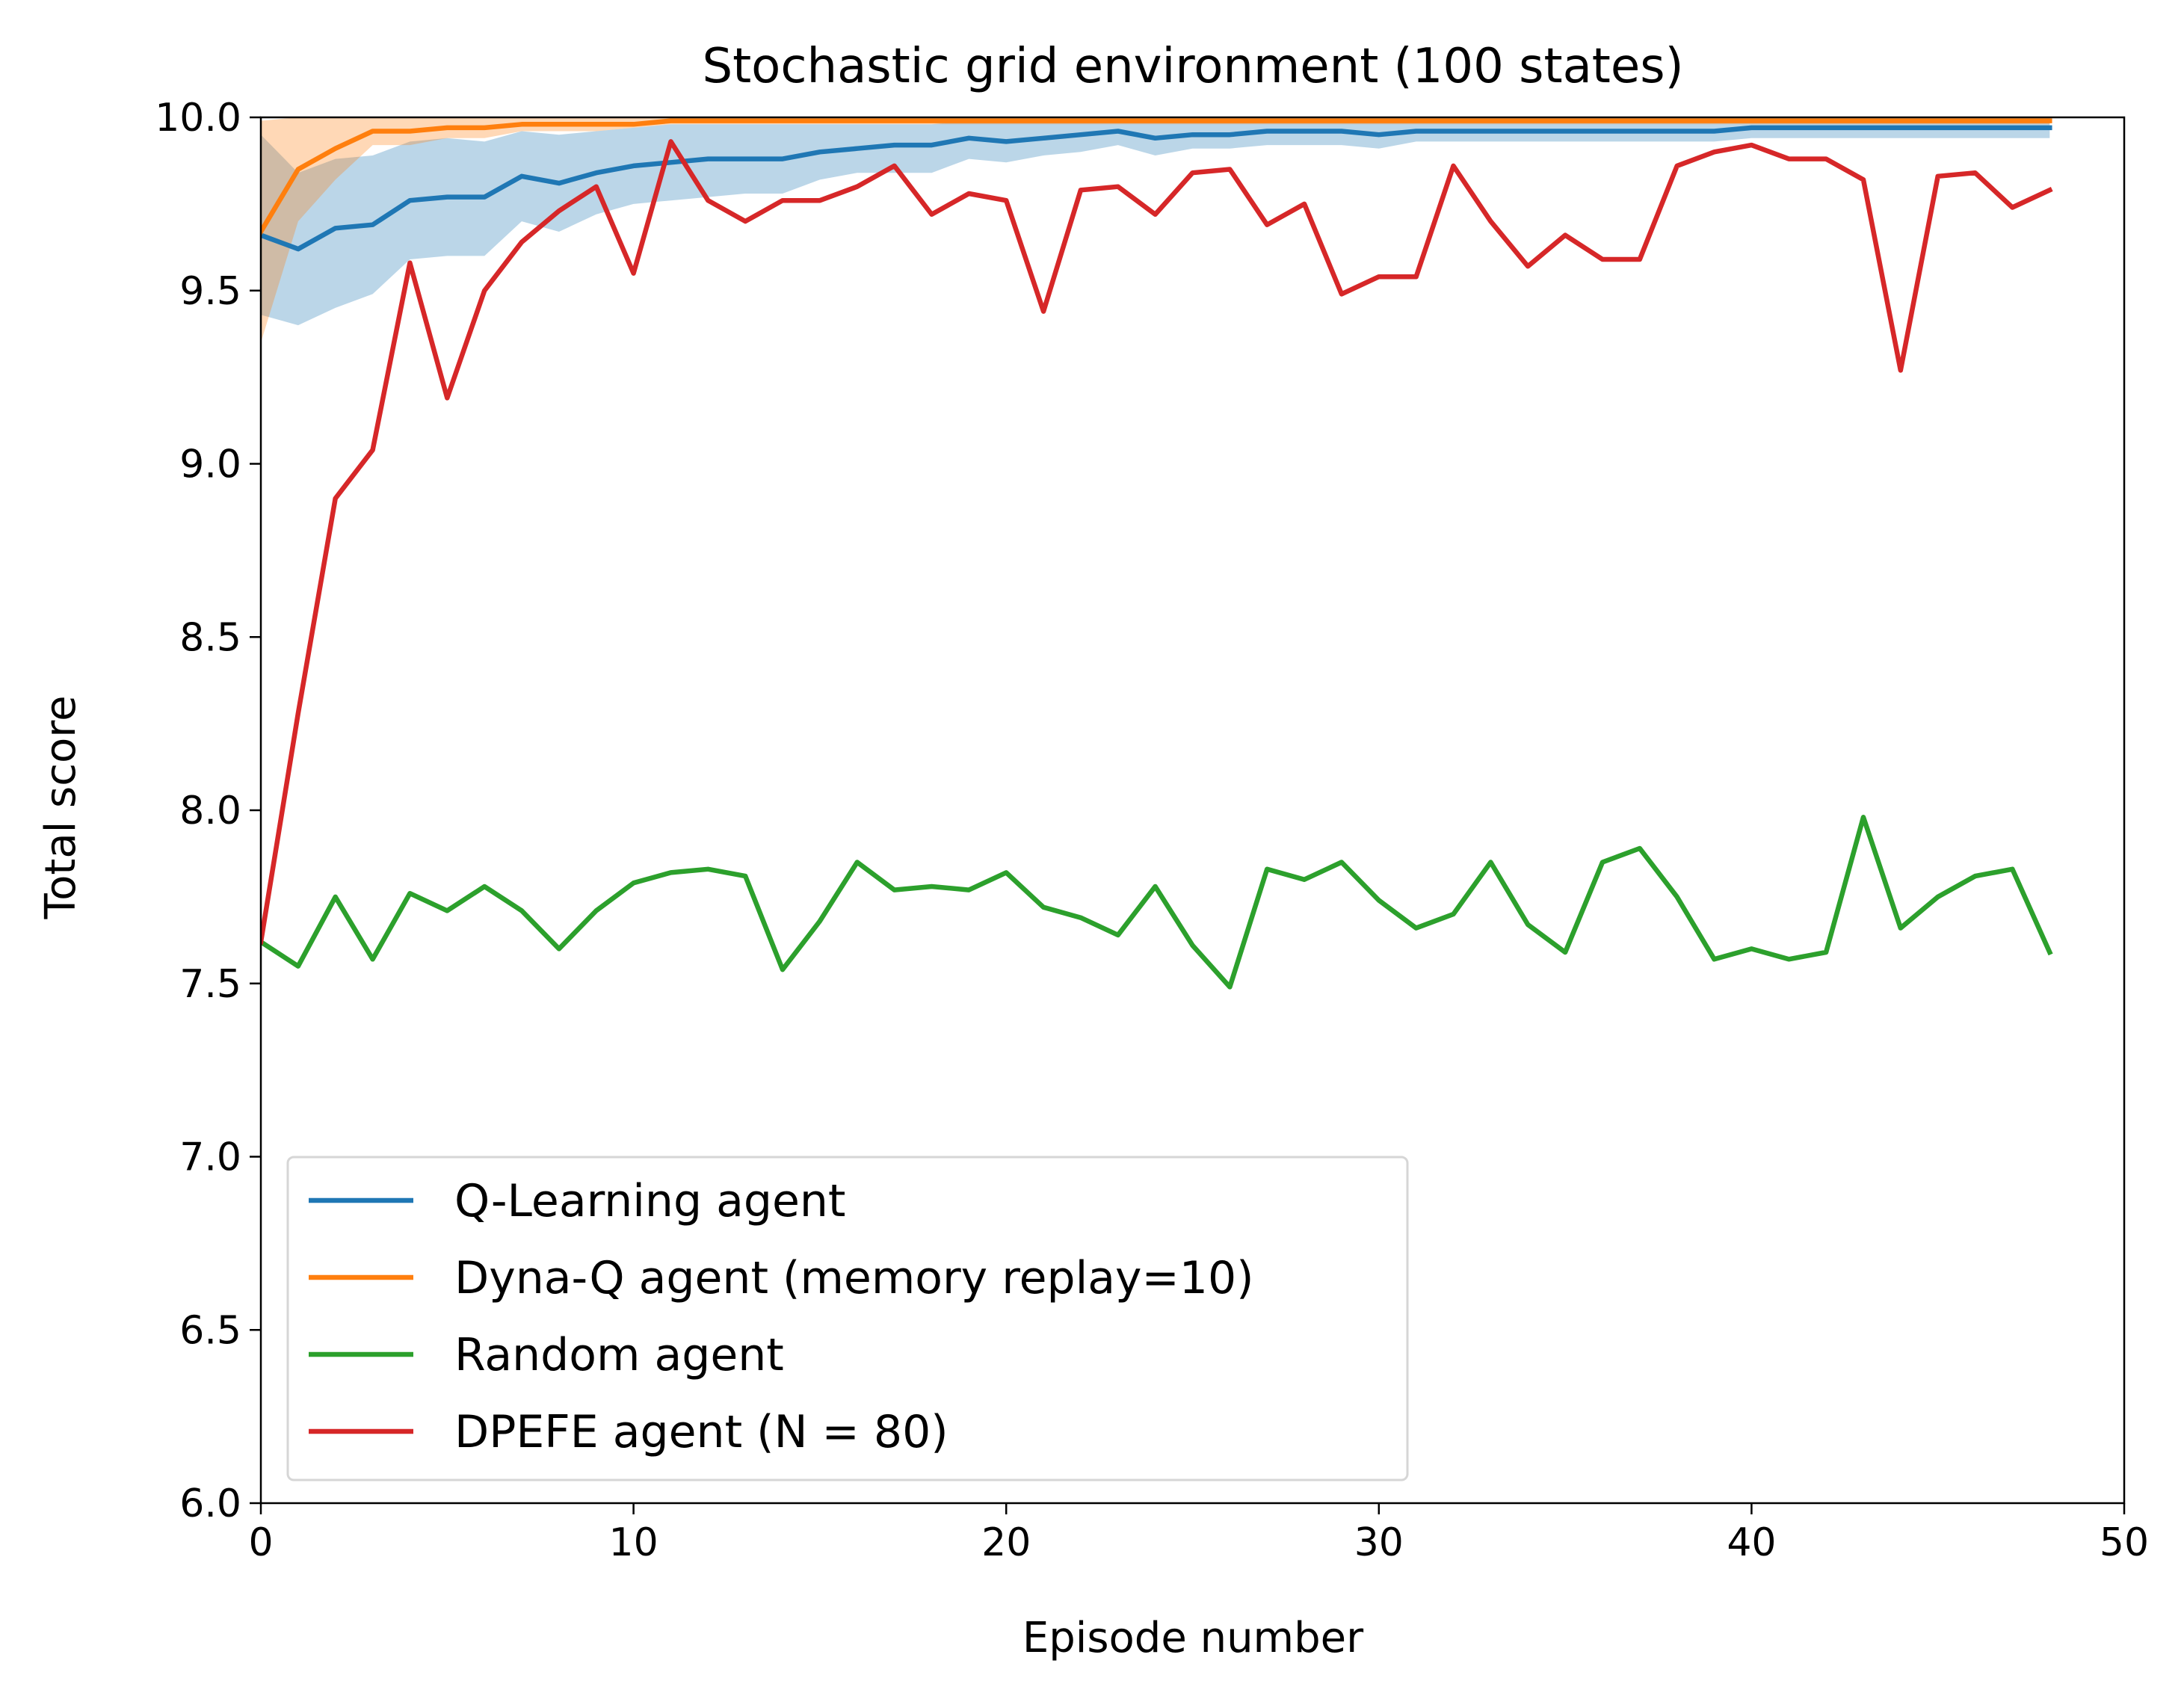 The width and height of the screenshot is (2184, 1696). Describe the element at coordinates (1157, 902) in the screenshot. I see `series-line-random-agent` at that location.